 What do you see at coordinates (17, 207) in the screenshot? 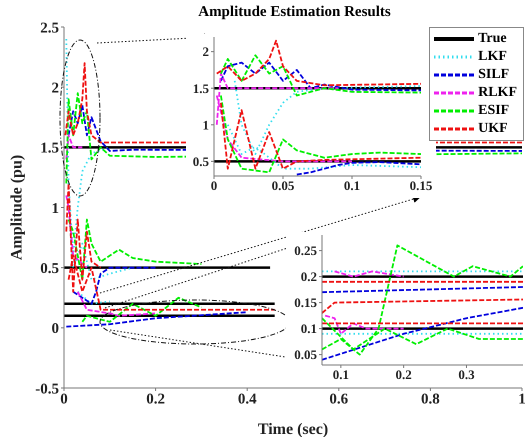
I see `y-axis-title: Amplitude (pu)` at bounding box center [17, 207].